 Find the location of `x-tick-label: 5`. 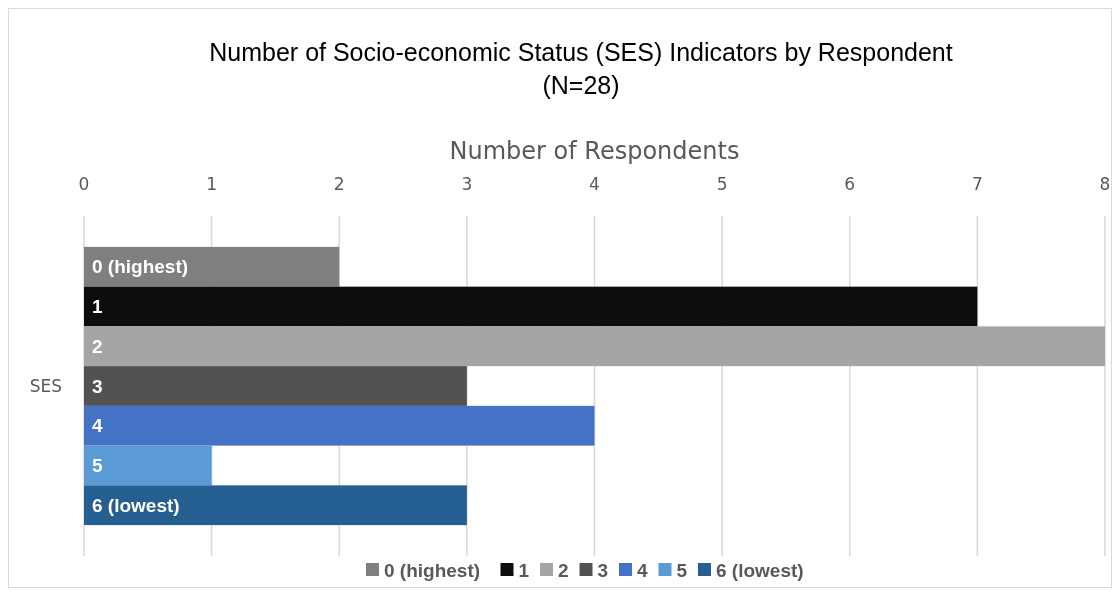

x-tick-label: 5 is located at coordinates (722, 184).